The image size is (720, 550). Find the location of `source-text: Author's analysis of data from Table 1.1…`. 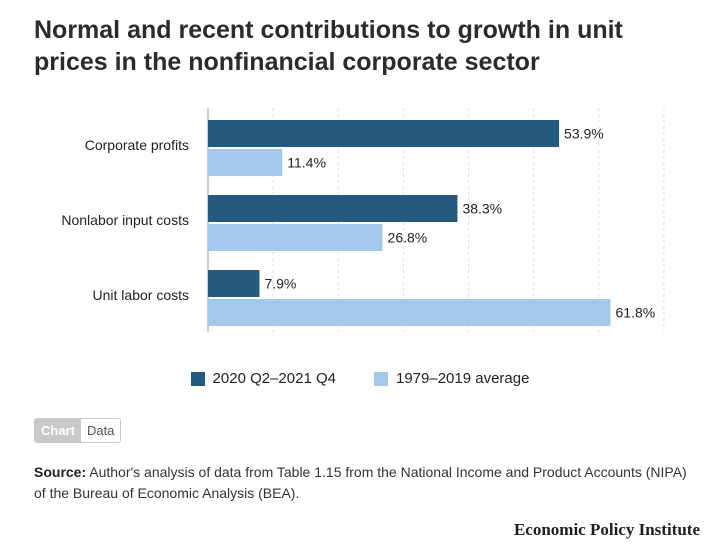

source-text: Author's analysis of data from Table 1.1… is located at coordinates (360, 482).